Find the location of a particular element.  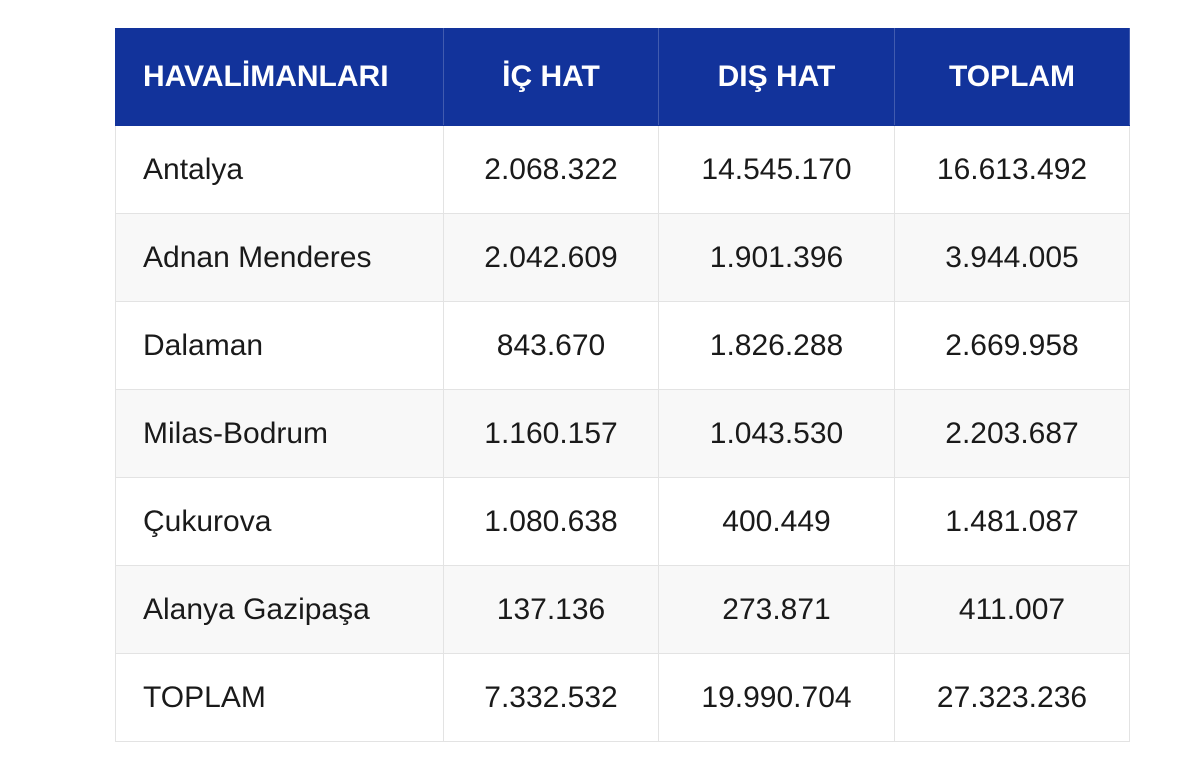

table-row: Çukurova 1.080.638 400.449 1.481.087 is located at coordinates (622, 521).